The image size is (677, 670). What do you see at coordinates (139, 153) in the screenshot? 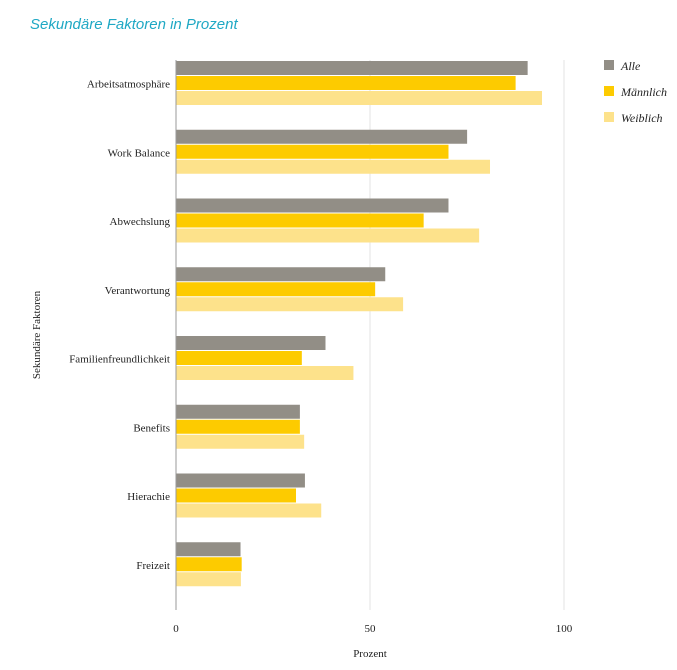
I see `y-tick-label-1: Work Balance` at bounding box center [139, 153].